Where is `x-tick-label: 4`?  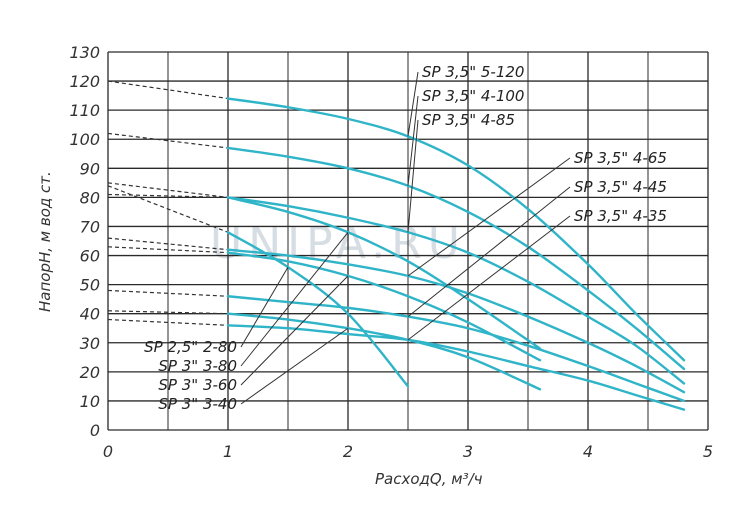
x-tick-label: 4 is located at coordinates (588, 451).